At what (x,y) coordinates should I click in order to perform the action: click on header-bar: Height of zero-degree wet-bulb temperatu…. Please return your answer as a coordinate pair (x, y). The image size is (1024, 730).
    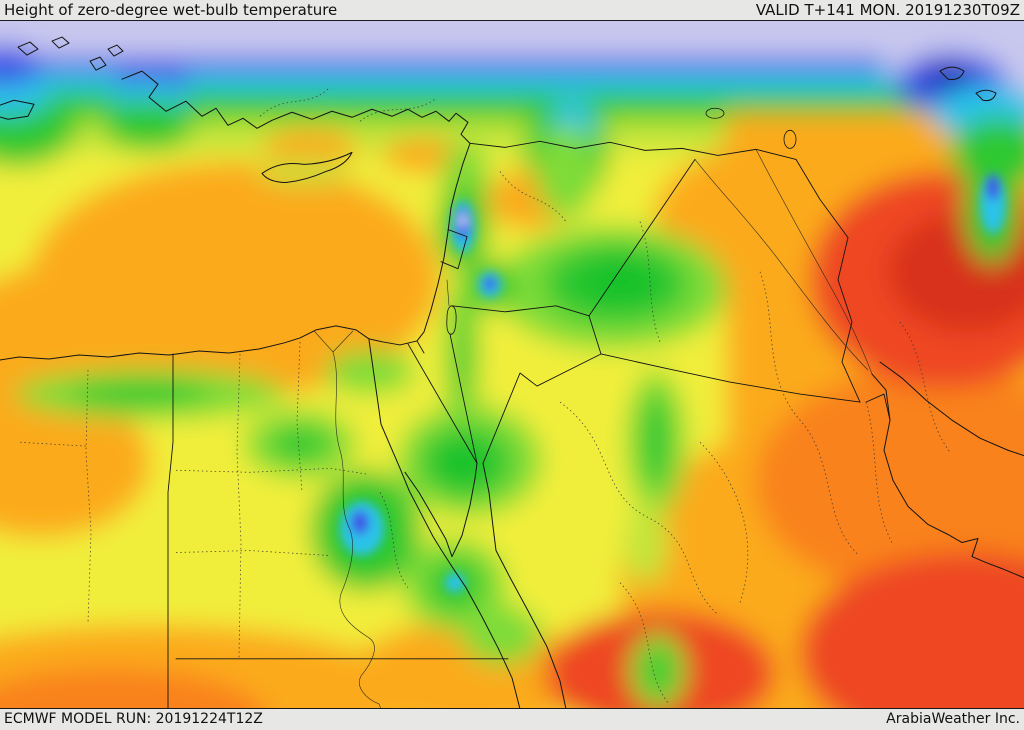
    Looking at the image, I should click on (512, 10).